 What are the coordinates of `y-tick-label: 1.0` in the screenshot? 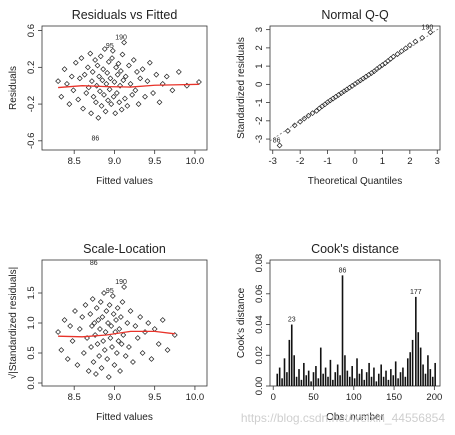 It's located at (31, 322).